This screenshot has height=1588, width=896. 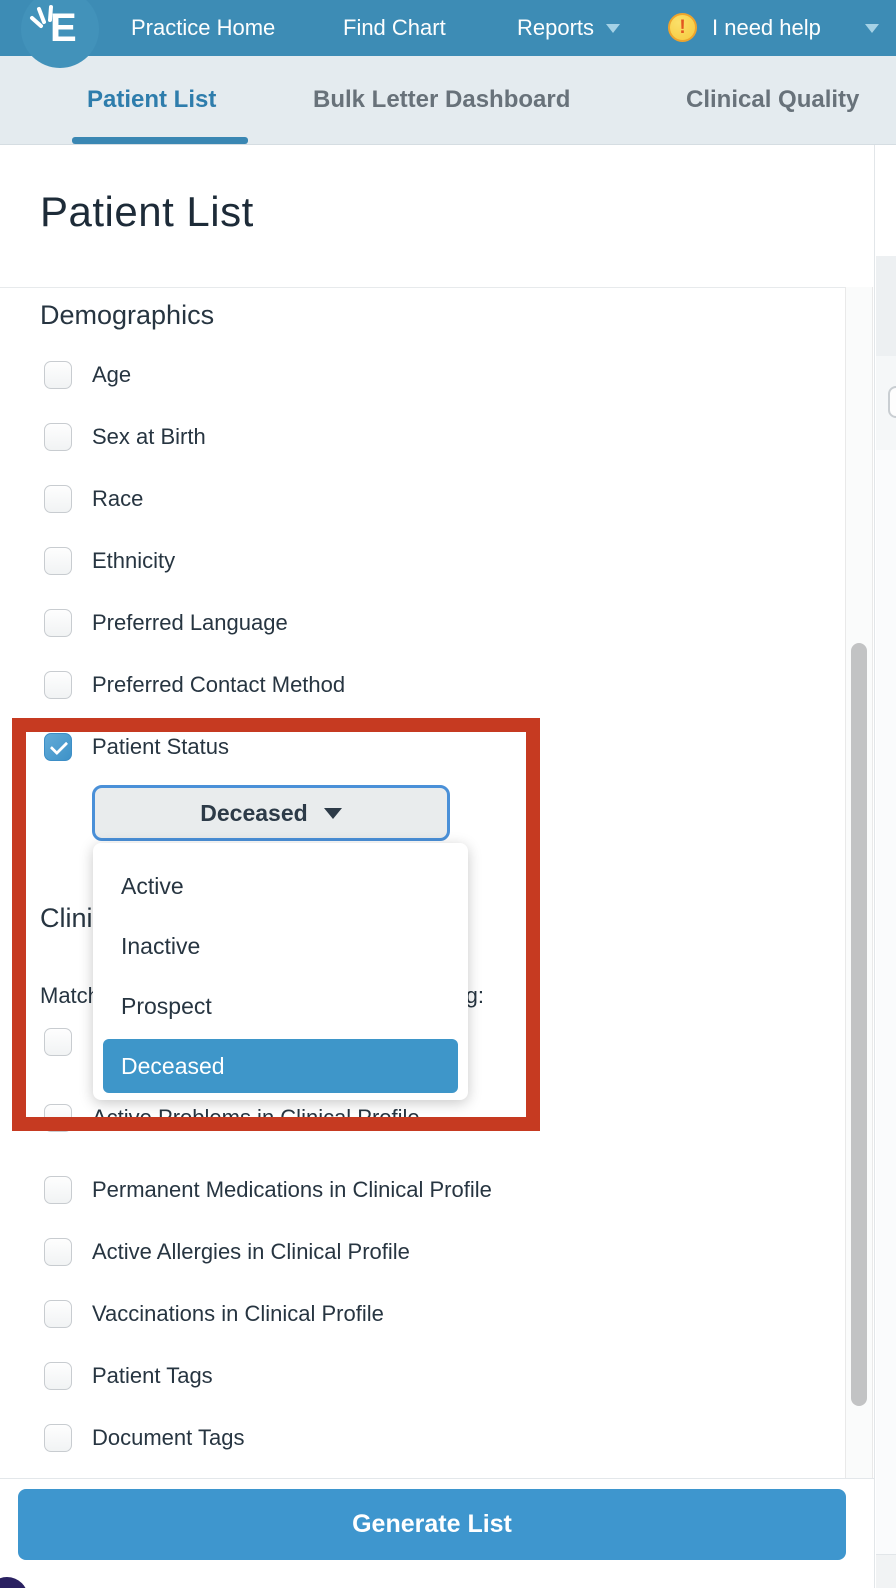 I want to click on tab-bulk-letter-label: Bulk Letter Dashboard, so click(x=442, y=99).